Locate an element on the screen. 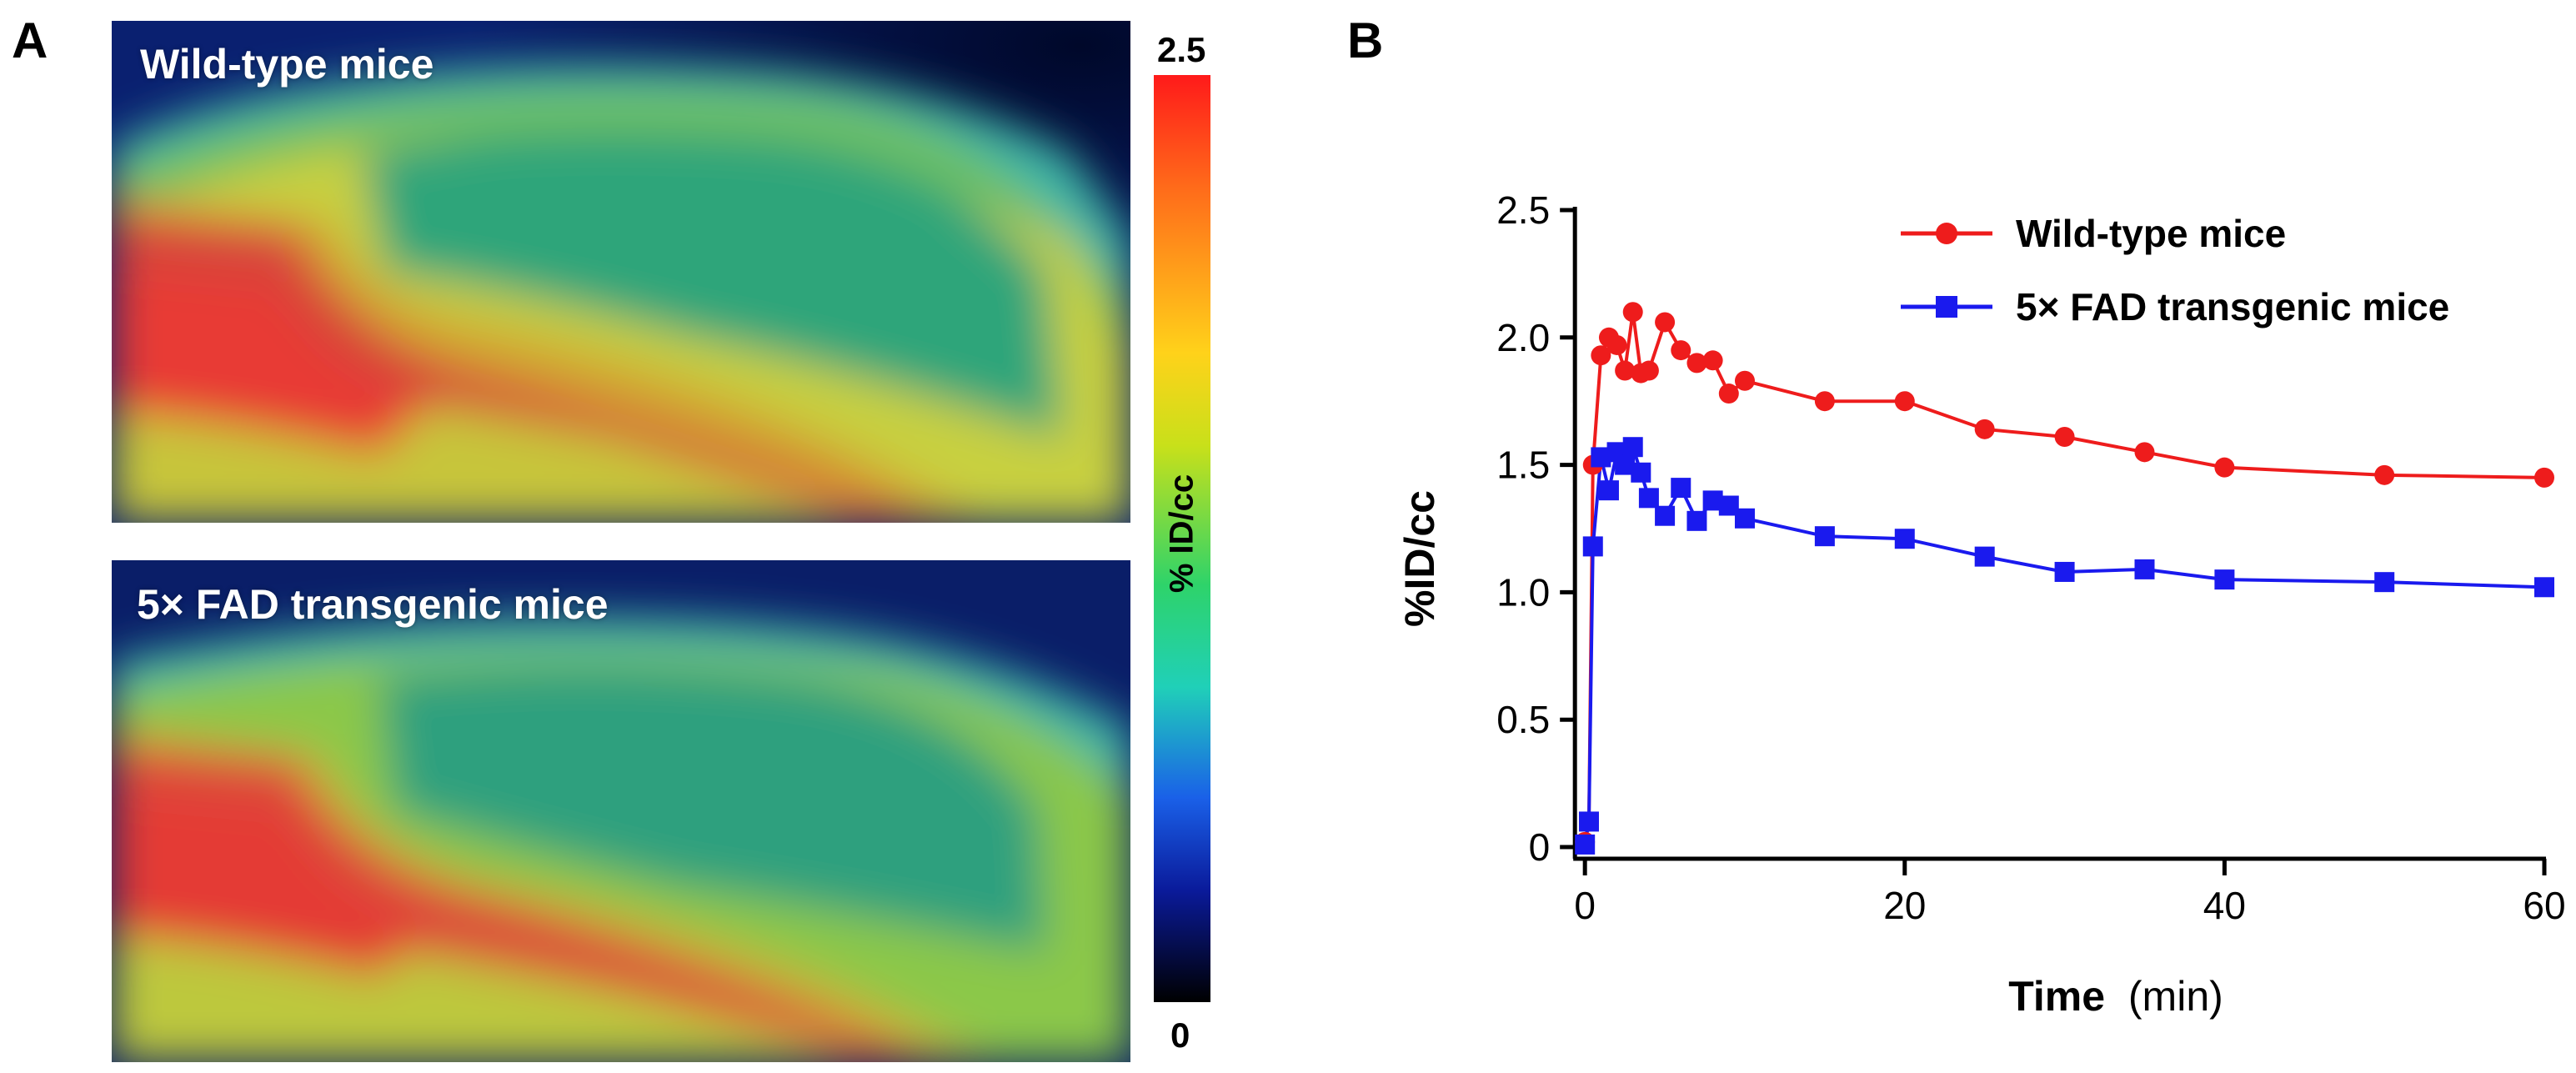 The height and width of the screenshot is (1073, 2576). x-tick-label: 40 is located at coordinates (2224, 906).